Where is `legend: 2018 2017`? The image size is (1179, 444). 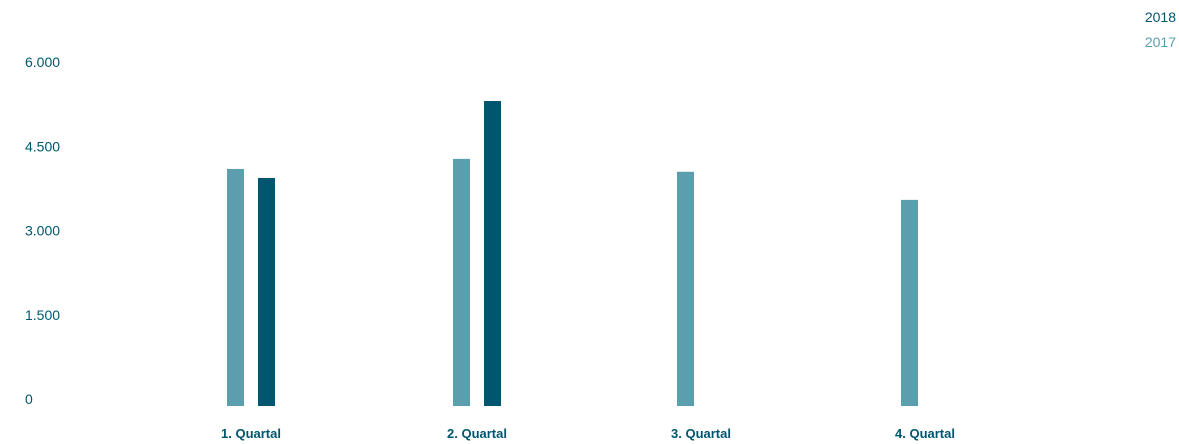 legend: 2018 2017 is located at coordinates (1160, 29).